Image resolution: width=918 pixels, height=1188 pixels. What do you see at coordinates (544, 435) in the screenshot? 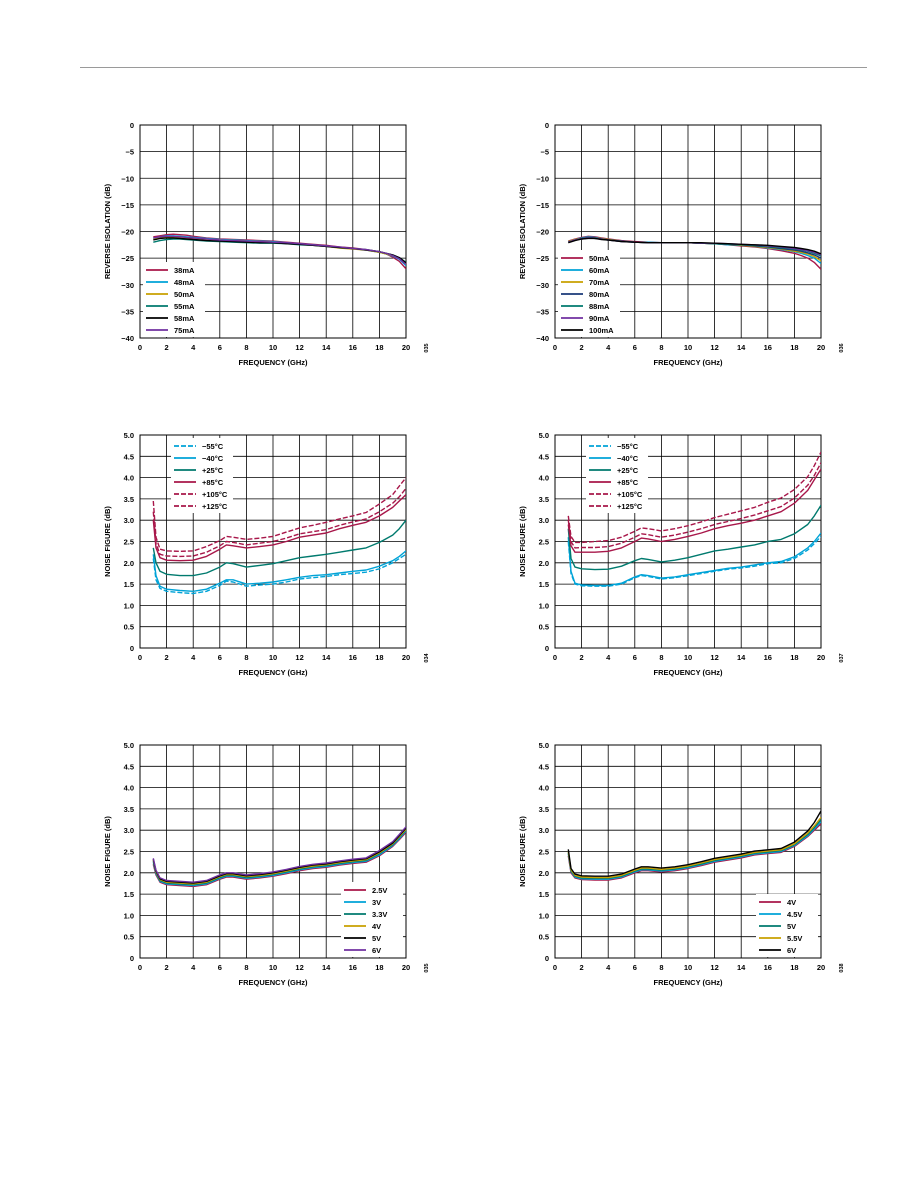
I see `y-tick-label: 5.0` at bounding box center [544, 435].